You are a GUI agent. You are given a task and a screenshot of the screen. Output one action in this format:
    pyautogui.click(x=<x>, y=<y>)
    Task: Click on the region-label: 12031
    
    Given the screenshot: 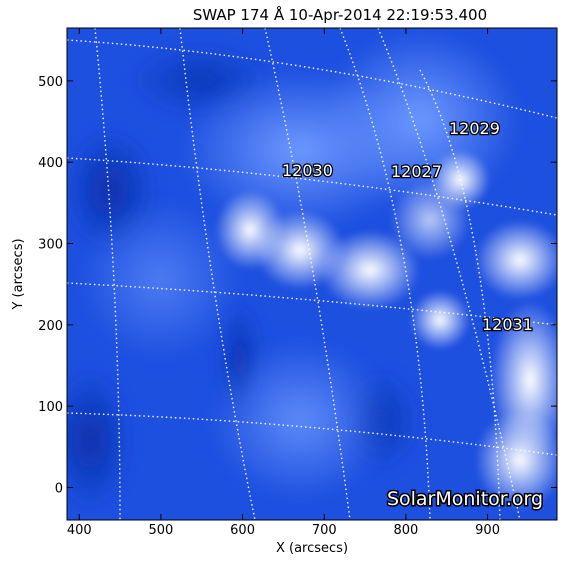 What is the action you would take?
    pyautogui.click(x=507, y=324)
    